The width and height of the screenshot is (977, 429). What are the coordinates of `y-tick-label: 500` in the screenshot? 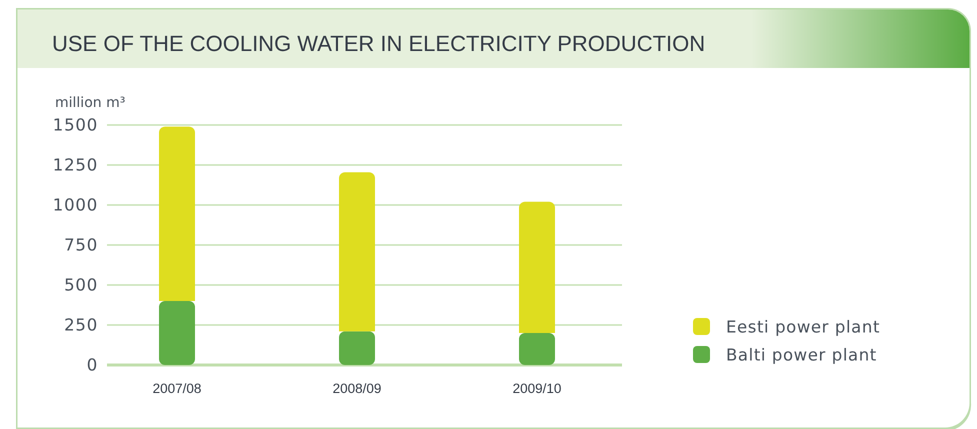 It's located at (81, 285).